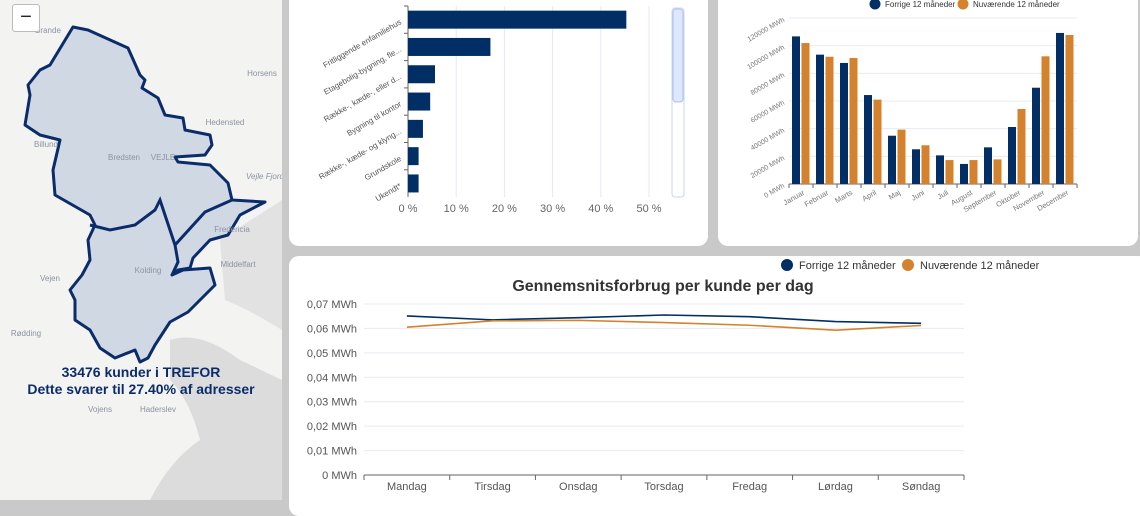 This screenshot has width=1140, height=516. I want to click on address-share: Dette svarer til 27.40% af adresser, so click(141, 389).